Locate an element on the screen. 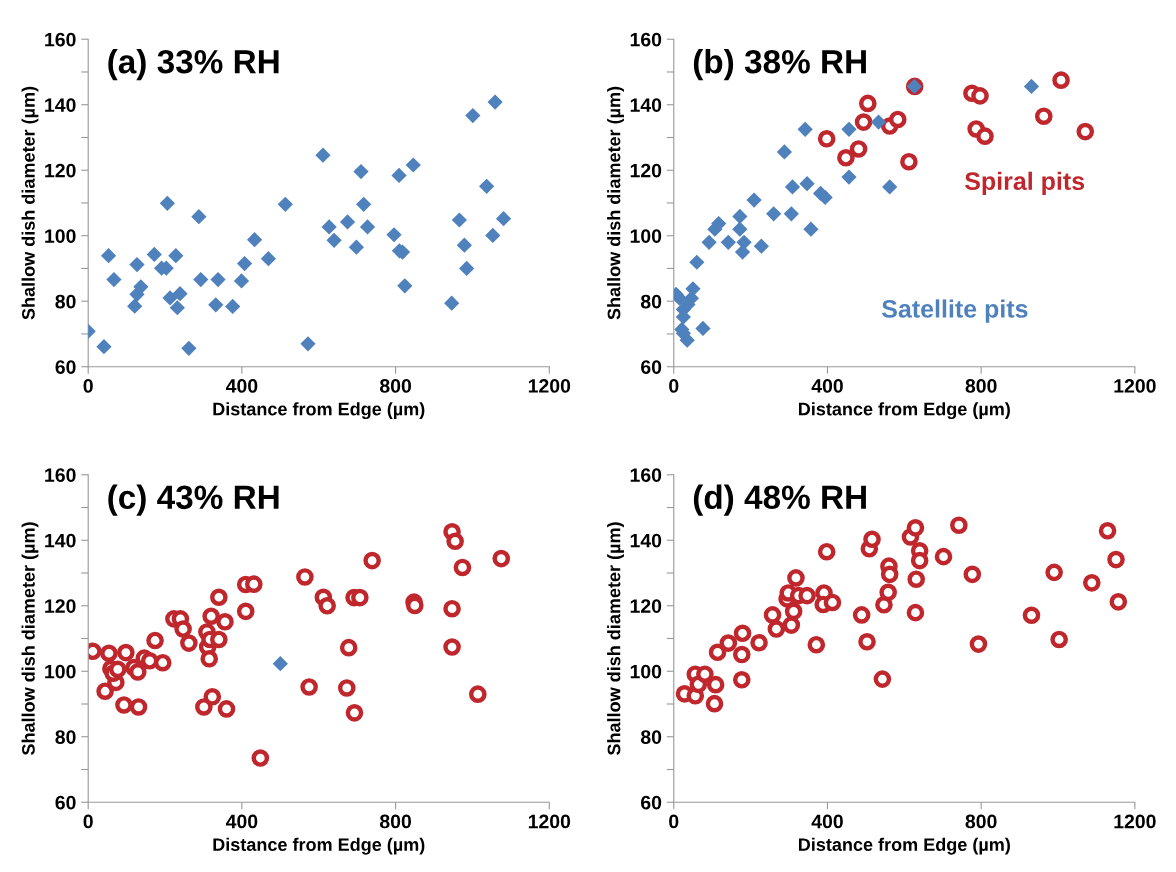  chart-title: (a) 33% RH is located at coordinates (193, 65).